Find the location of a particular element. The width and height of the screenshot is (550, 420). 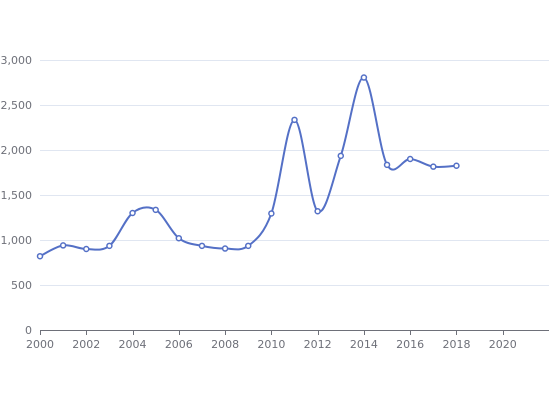

y-axis-labels: 0 500 1,000 1,500 2,000 2,500 3,000 is located at coordinates (17, 195).